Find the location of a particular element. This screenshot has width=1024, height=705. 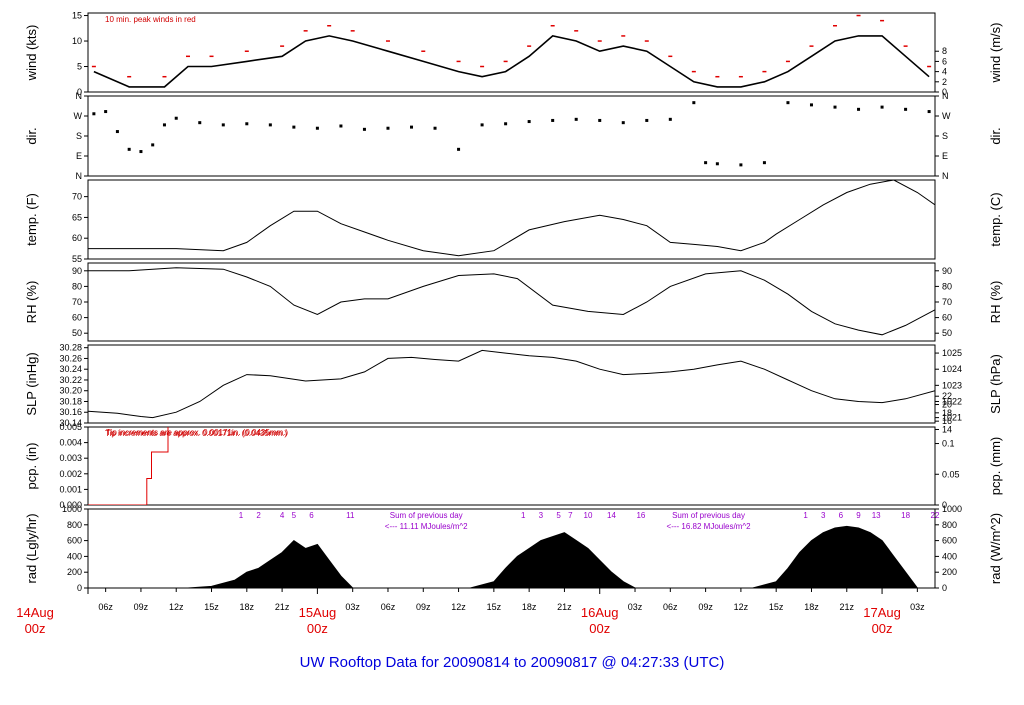

rh-series-line is located at coordinates (511, 301).